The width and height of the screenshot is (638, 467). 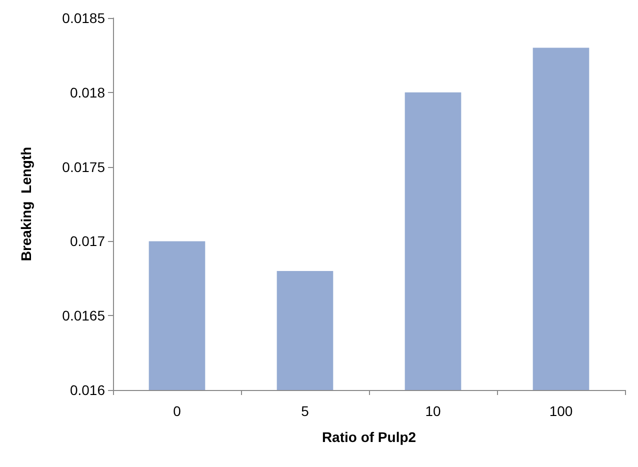 What do you see at coordinates (84, 166) in the screenshot?
I see `y-tick-label: 0.0175` at bounding box center [84, 166].